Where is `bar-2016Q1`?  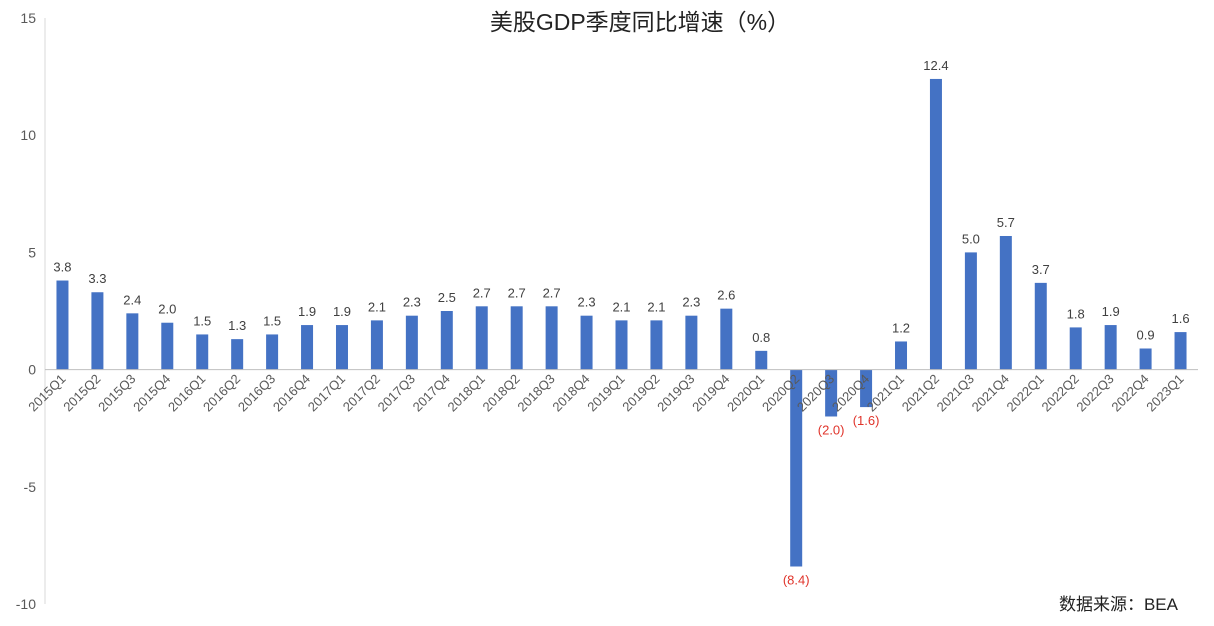
bar-2016Q1 is located at coordinates (202, 352).